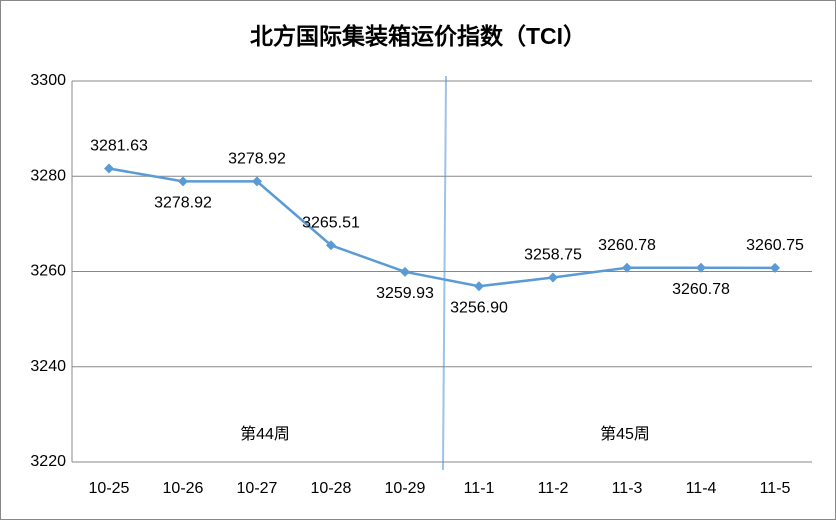  What do you see at coordinates (479, 488) in the screenshot?
I see `x-tick-label: 11-1` at bounding box center [479, 488].